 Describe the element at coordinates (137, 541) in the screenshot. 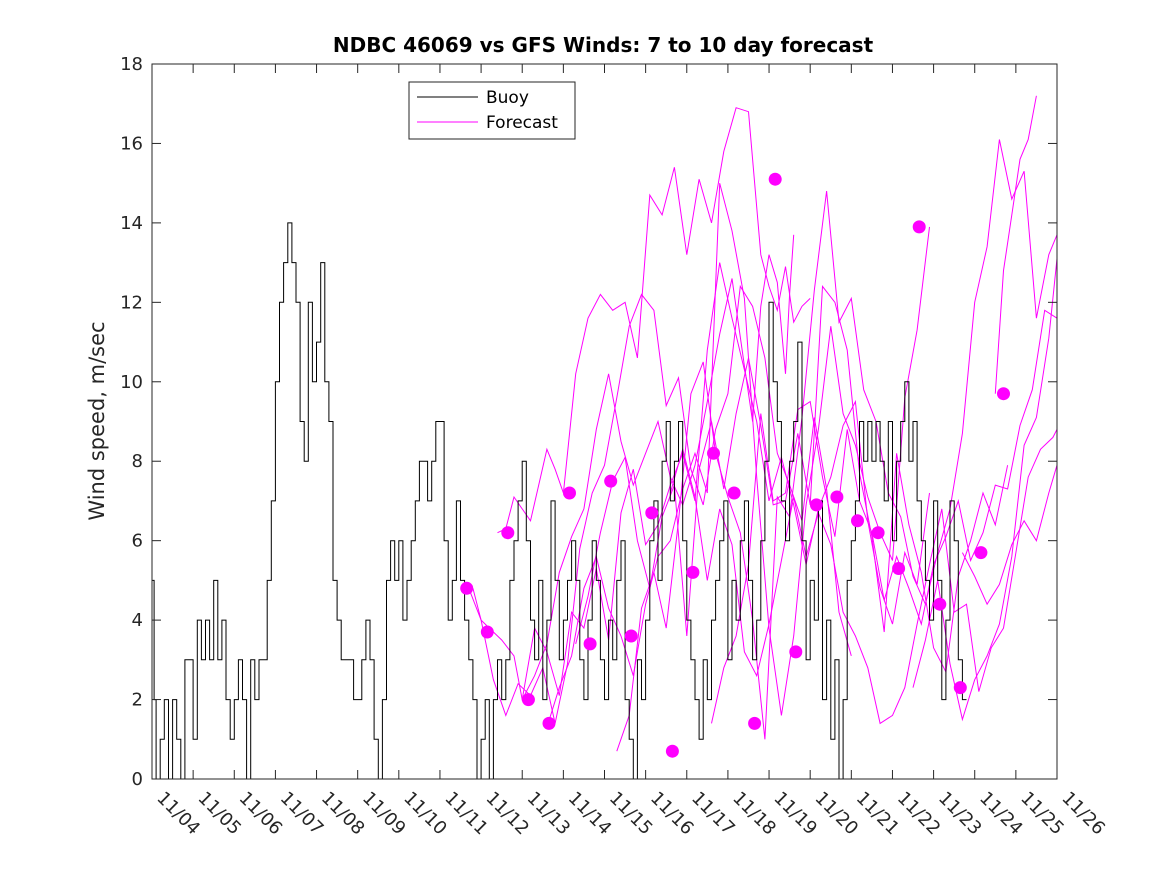

I see `y-tick-label: 6` at that location.